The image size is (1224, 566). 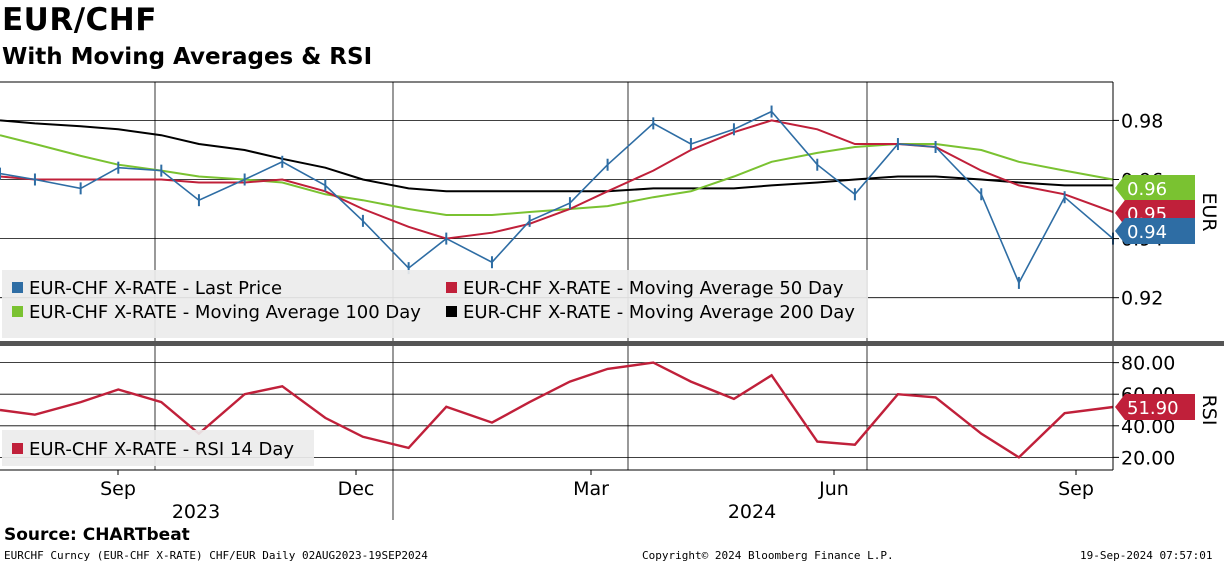 What do you see at coordinates (659, 312) in the screenshot?
I see `legend-label: EUR-CHF X-RATE - Moving Average 200 Day` at bounding box center [659, 312].